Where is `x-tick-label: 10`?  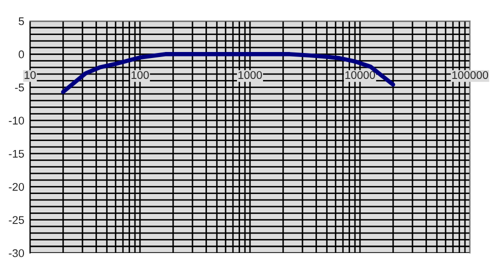 x-tick-label: 10 is located at coordinates (30, 75).